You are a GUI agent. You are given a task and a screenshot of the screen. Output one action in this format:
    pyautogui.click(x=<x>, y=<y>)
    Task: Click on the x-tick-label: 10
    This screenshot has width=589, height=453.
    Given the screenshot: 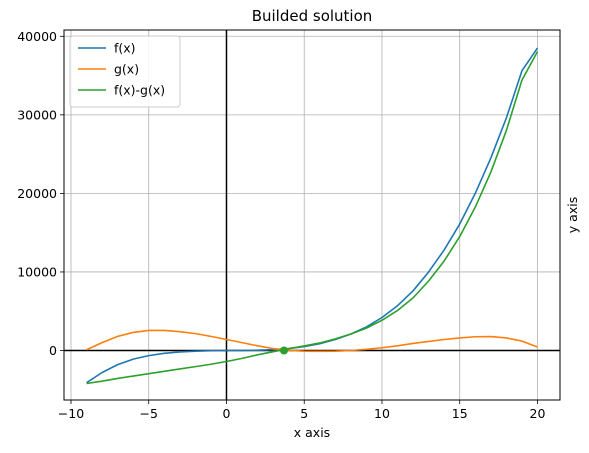 What is the action you would take?
    pyautogui.click(x=382, y=413)
    